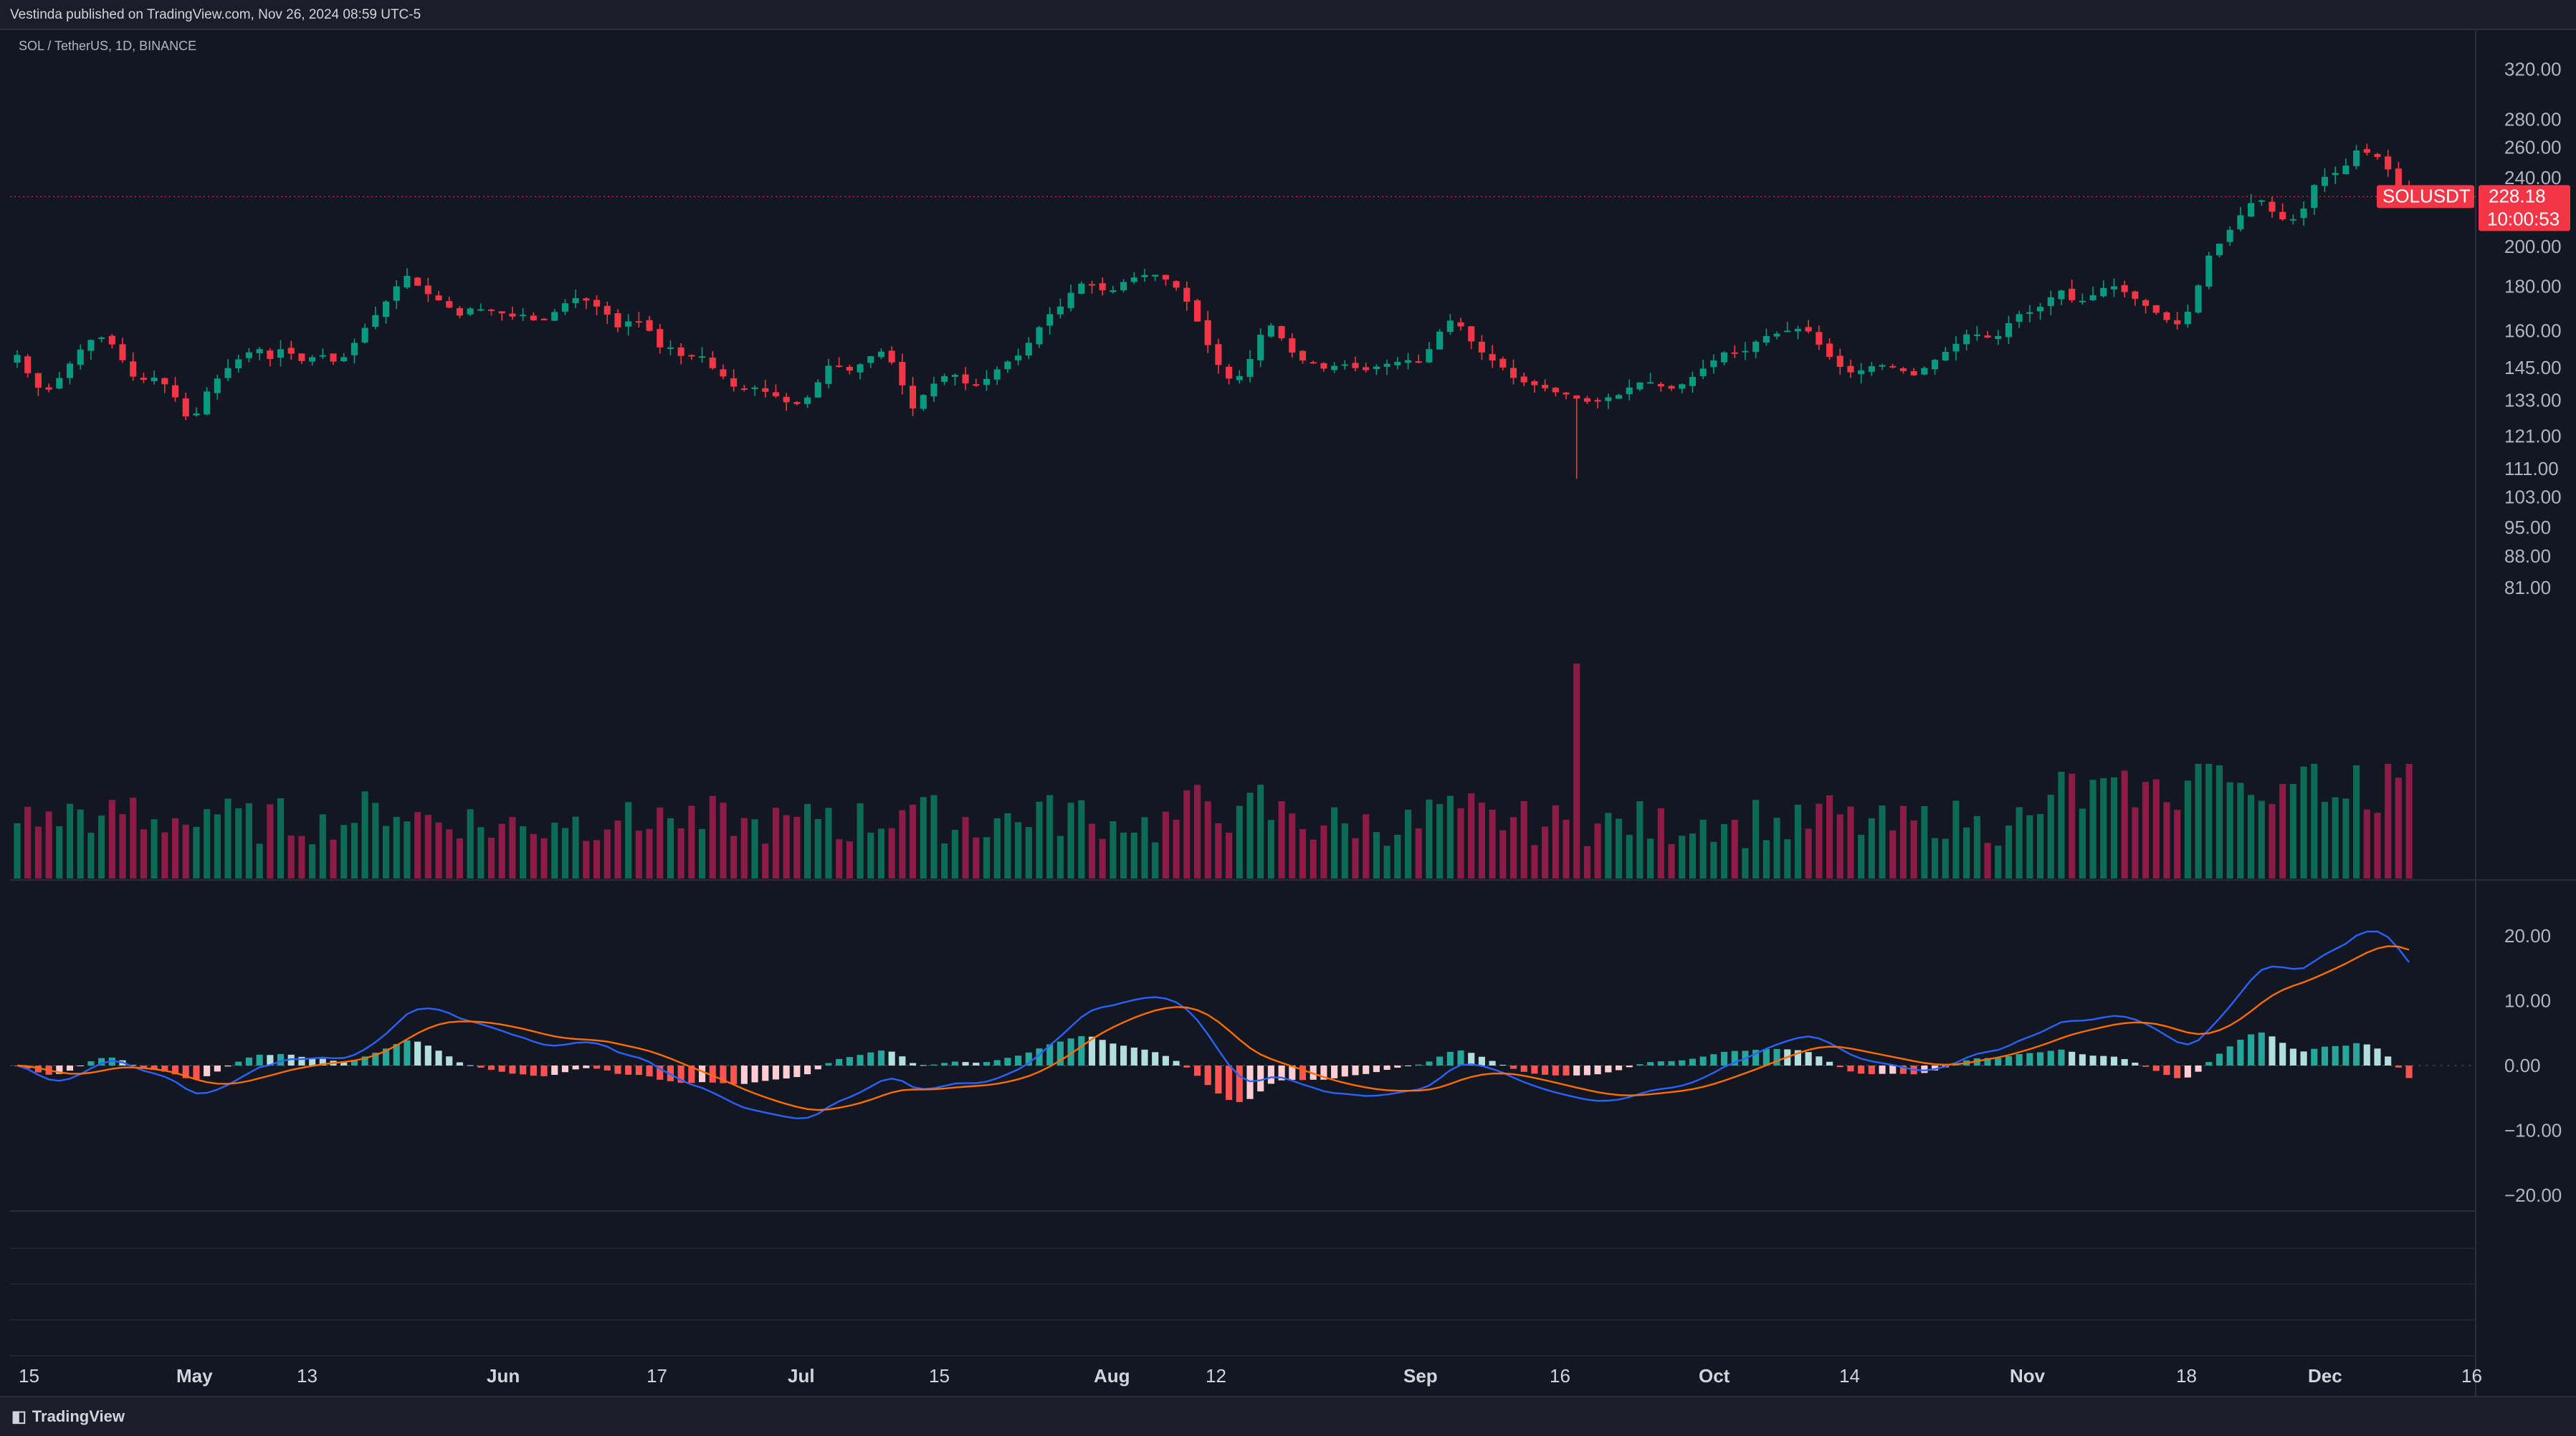 The image size is (2576, 1436). I want to click on day-tick-label: 16, so click(2471, 1376).